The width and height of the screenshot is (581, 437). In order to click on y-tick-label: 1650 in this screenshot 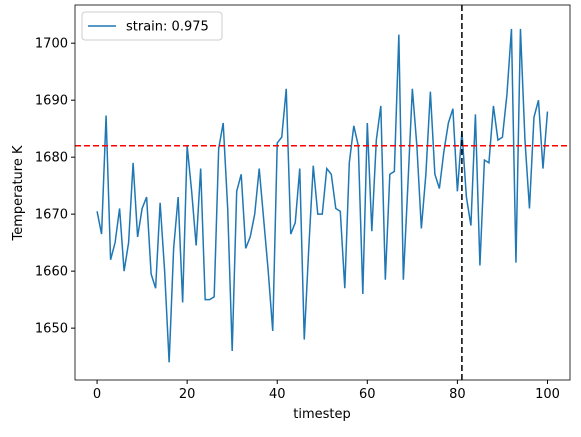, I will do `click(51, 329)`.